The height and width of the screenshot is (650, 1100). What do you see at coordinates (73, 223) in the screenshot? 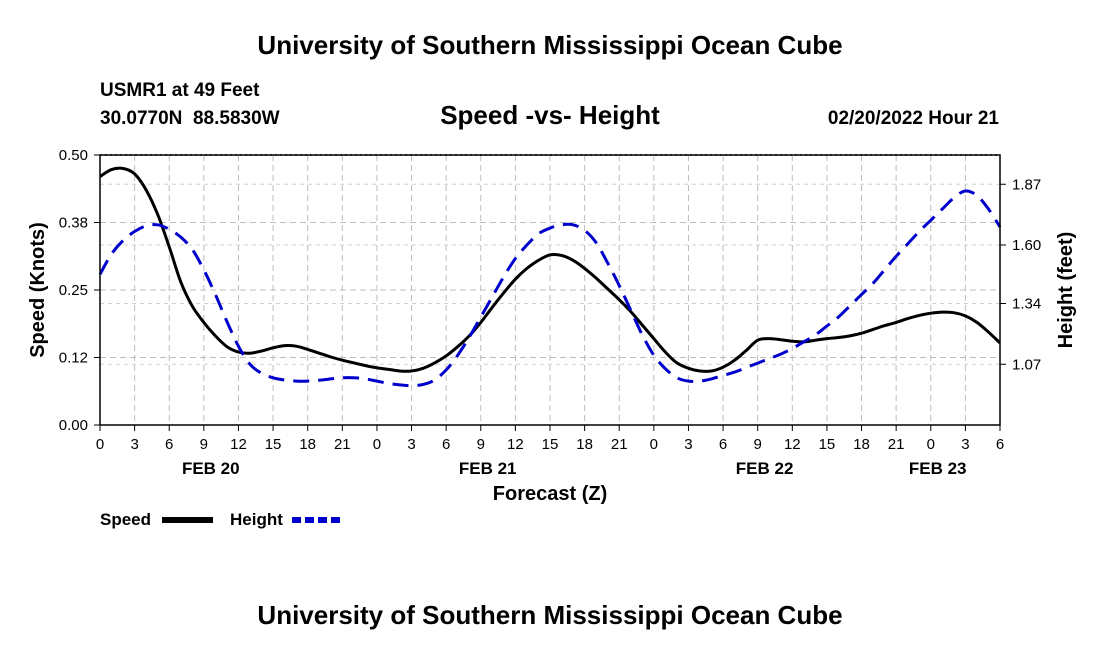
I see `y-left-tick-label: 0.38` at bounding box center [73, 223].